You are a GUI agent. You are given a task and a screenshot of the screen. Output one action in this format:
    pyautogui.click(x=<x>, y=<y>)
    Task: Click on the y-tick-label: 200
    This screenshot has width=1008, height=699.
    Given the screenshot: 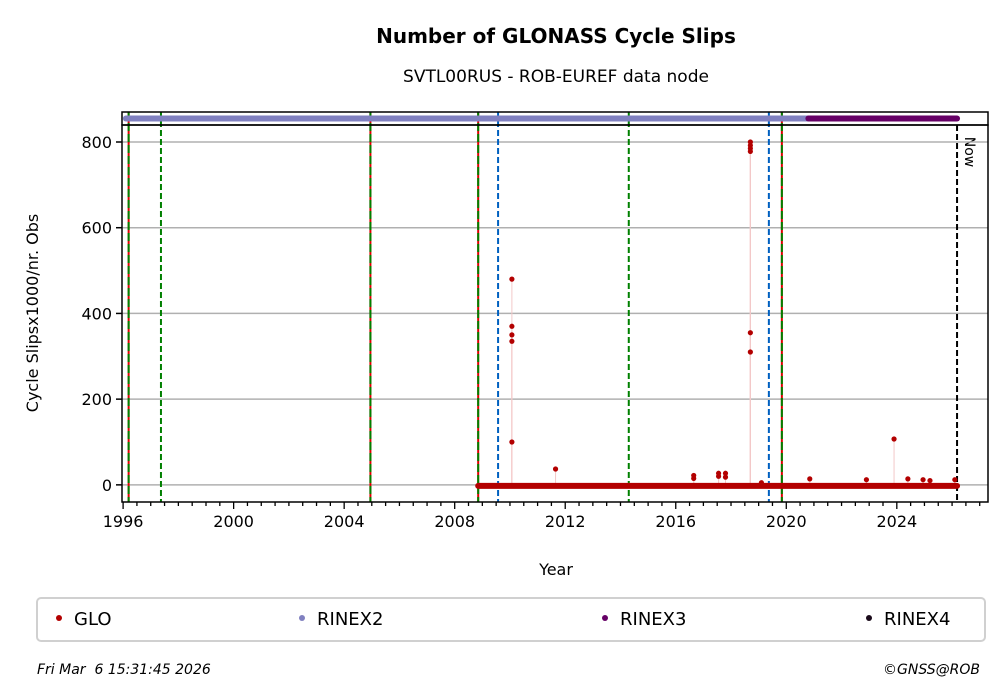 What is the action you would take?
    pyautogui.click(x=96, y=399)
    